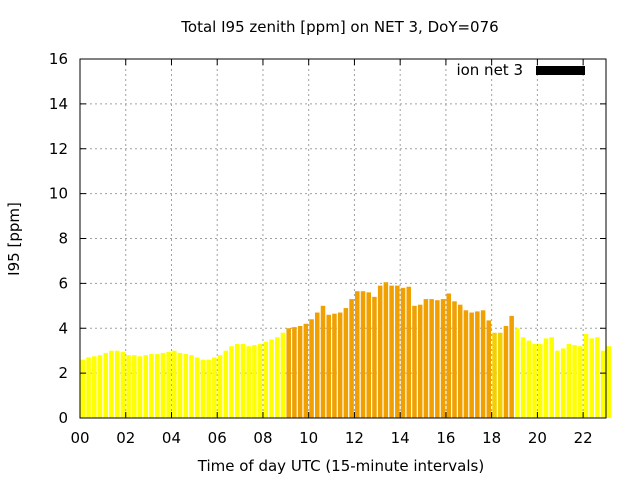  I want to click on x-tick-label: 20, so click(537, 438).